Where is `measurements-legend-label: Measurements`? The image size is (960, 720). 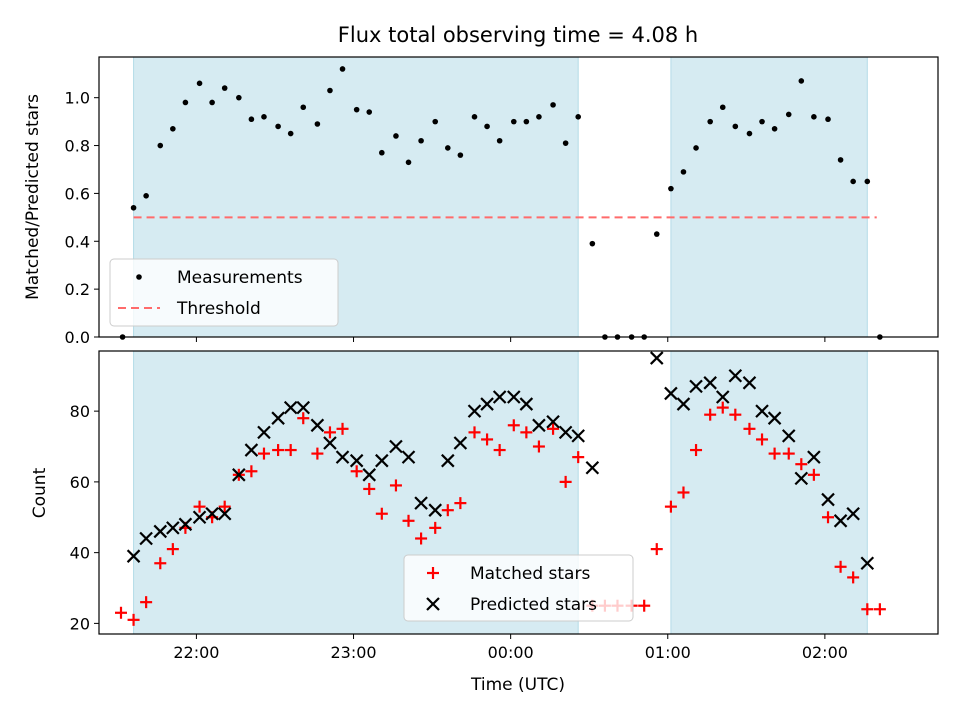 measurements-legend-label: Measurements is located at coordinates (240, 278).